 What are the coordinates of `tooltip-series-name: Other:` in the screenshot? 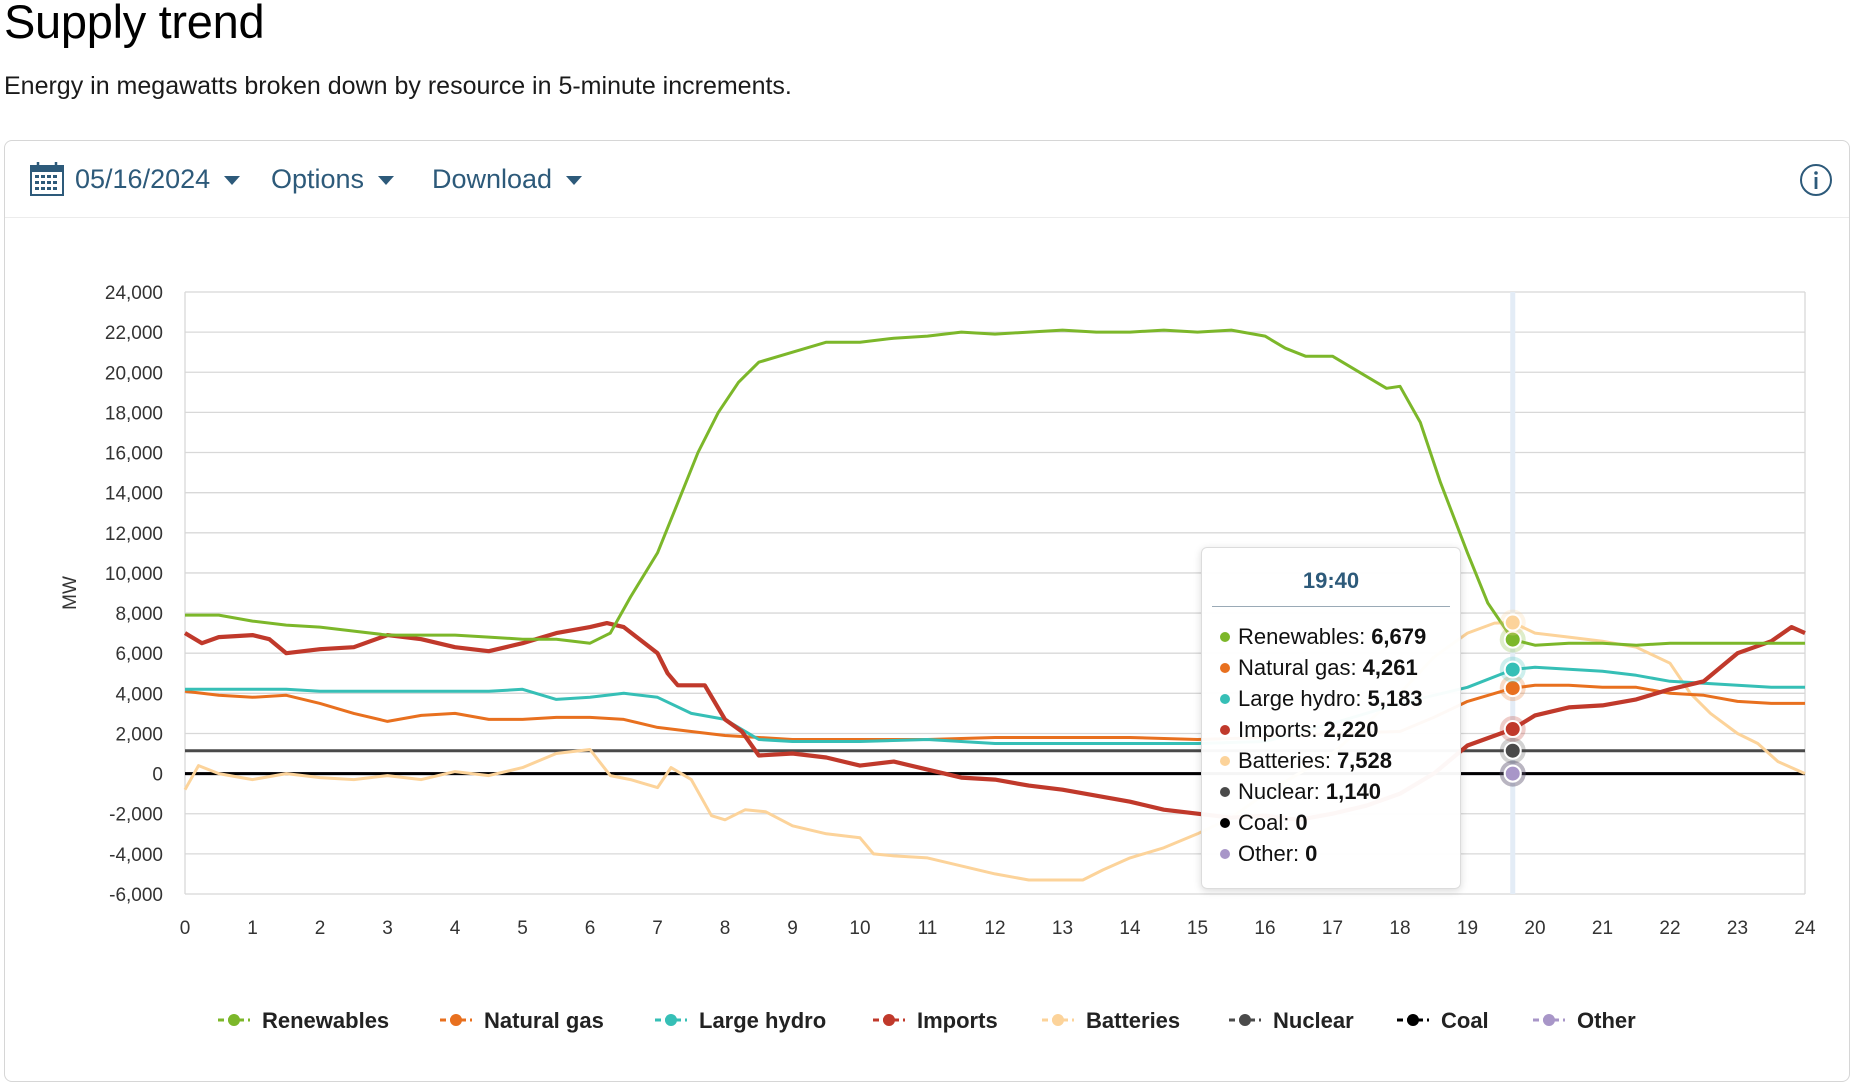 It's located at (1269, 853).